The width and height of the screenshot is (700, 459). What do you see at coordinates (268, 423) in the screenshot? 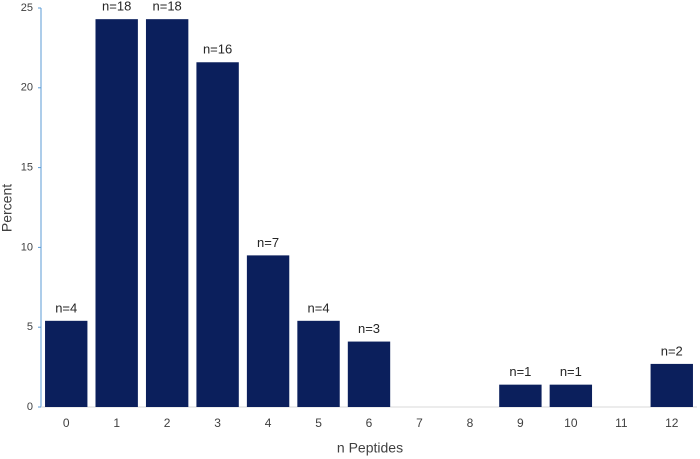
I see `x-tick-label: 4` at bounding box center [268, 423].